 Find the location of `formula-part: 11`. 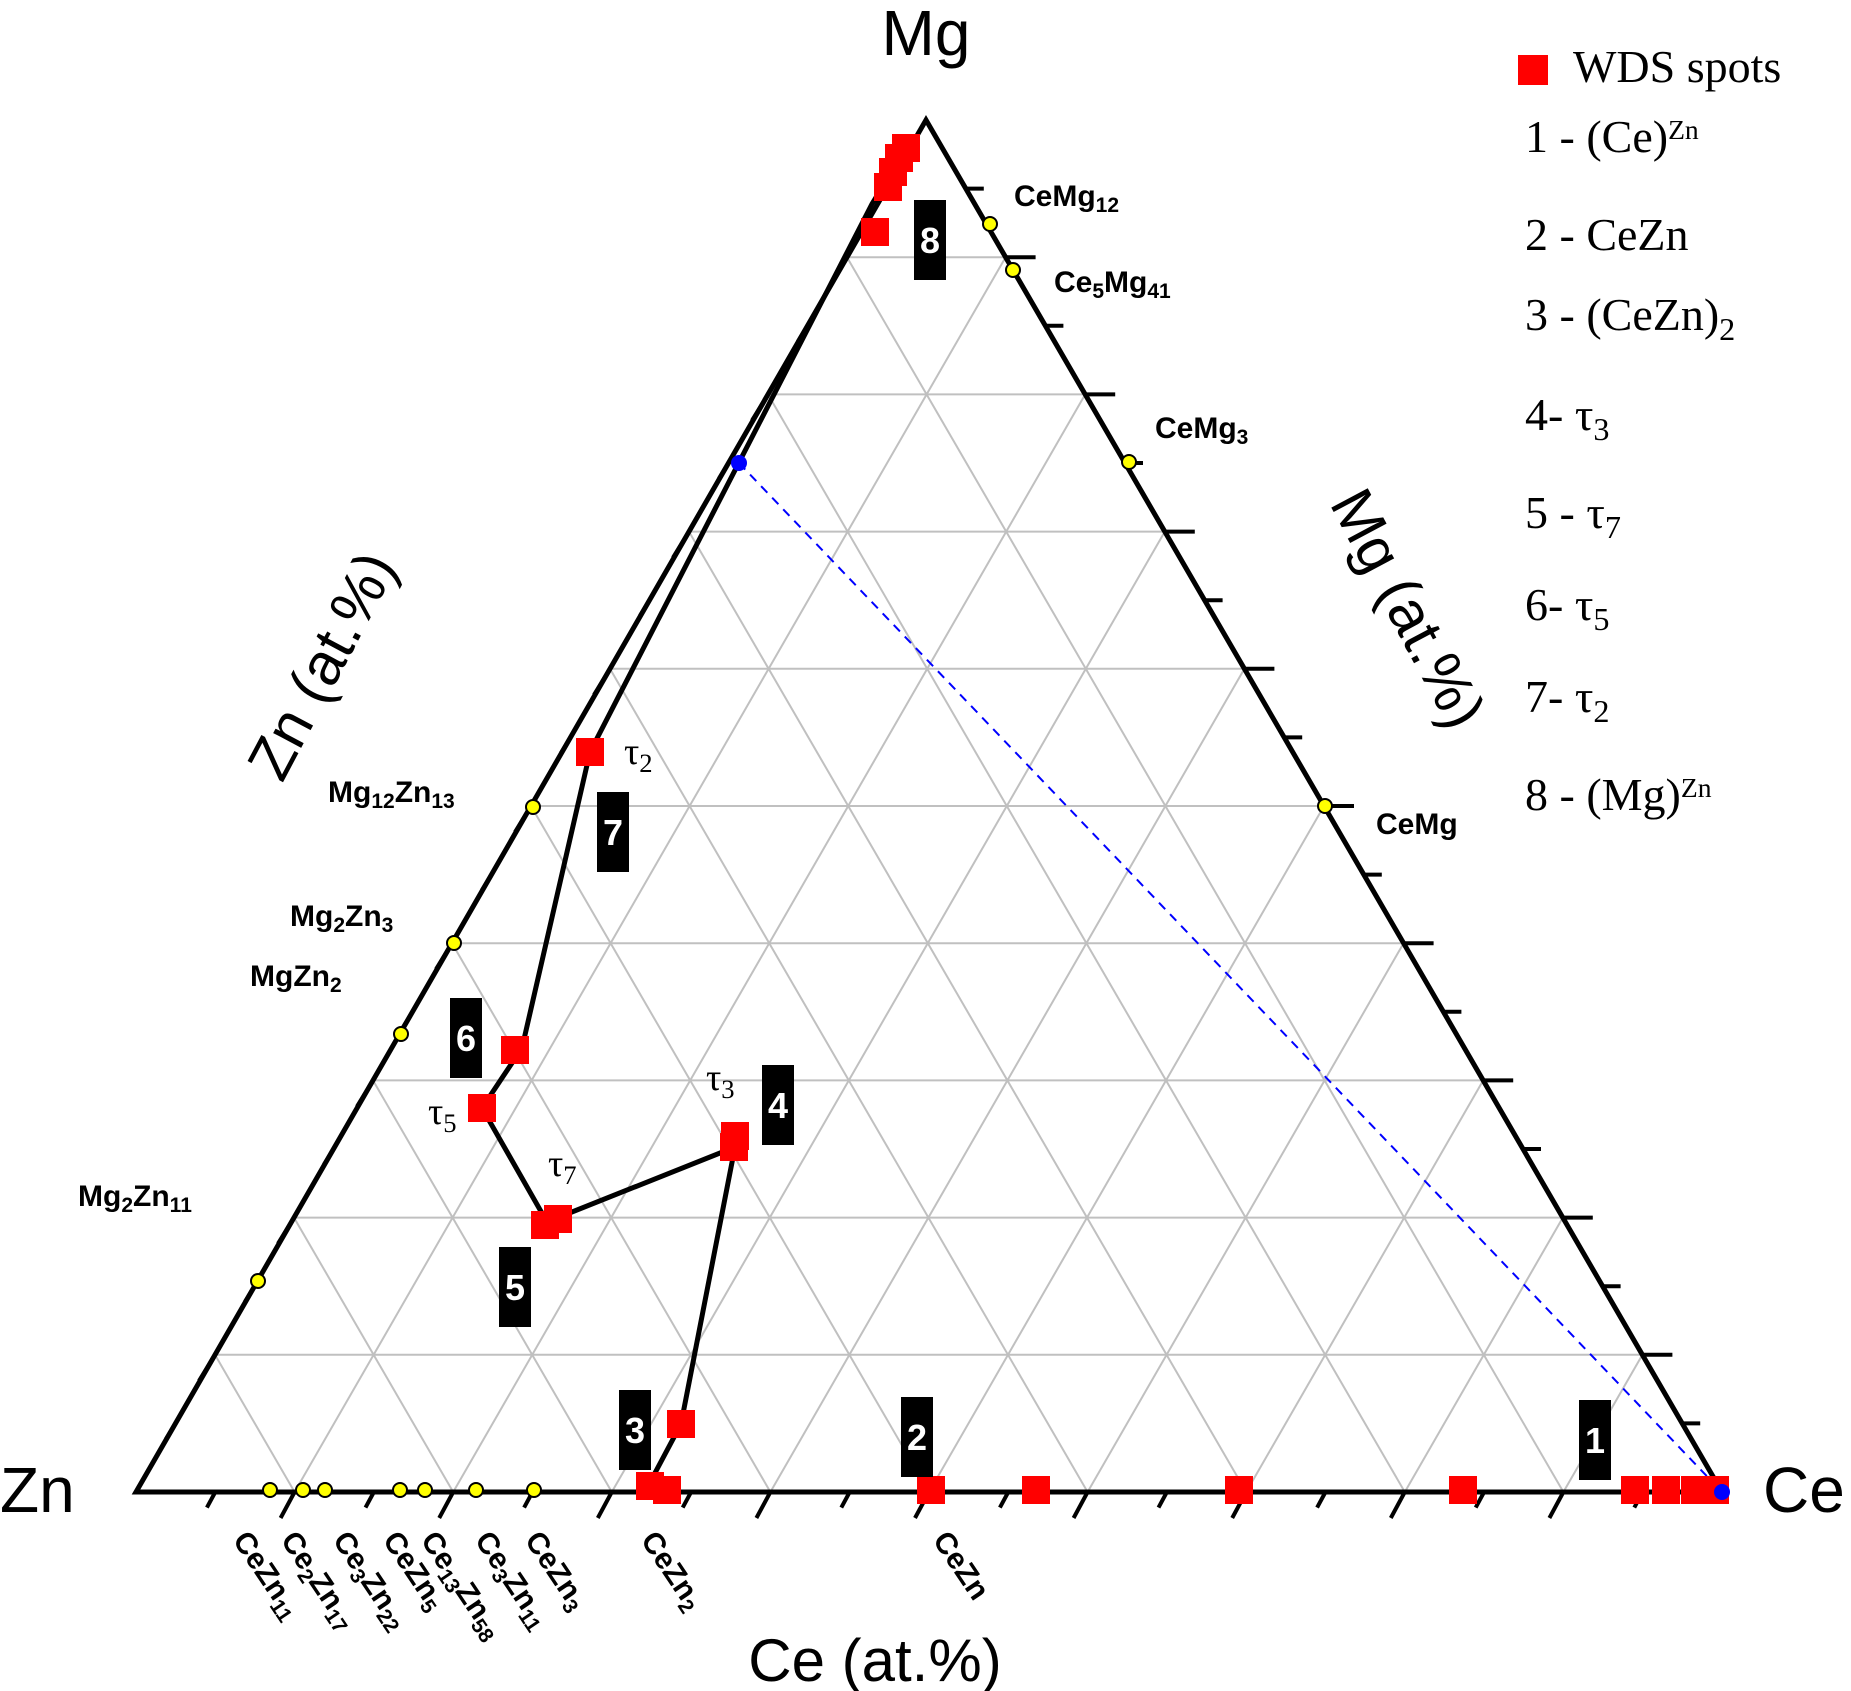

formula-part: 11 is located at coordinates (181, 1205).